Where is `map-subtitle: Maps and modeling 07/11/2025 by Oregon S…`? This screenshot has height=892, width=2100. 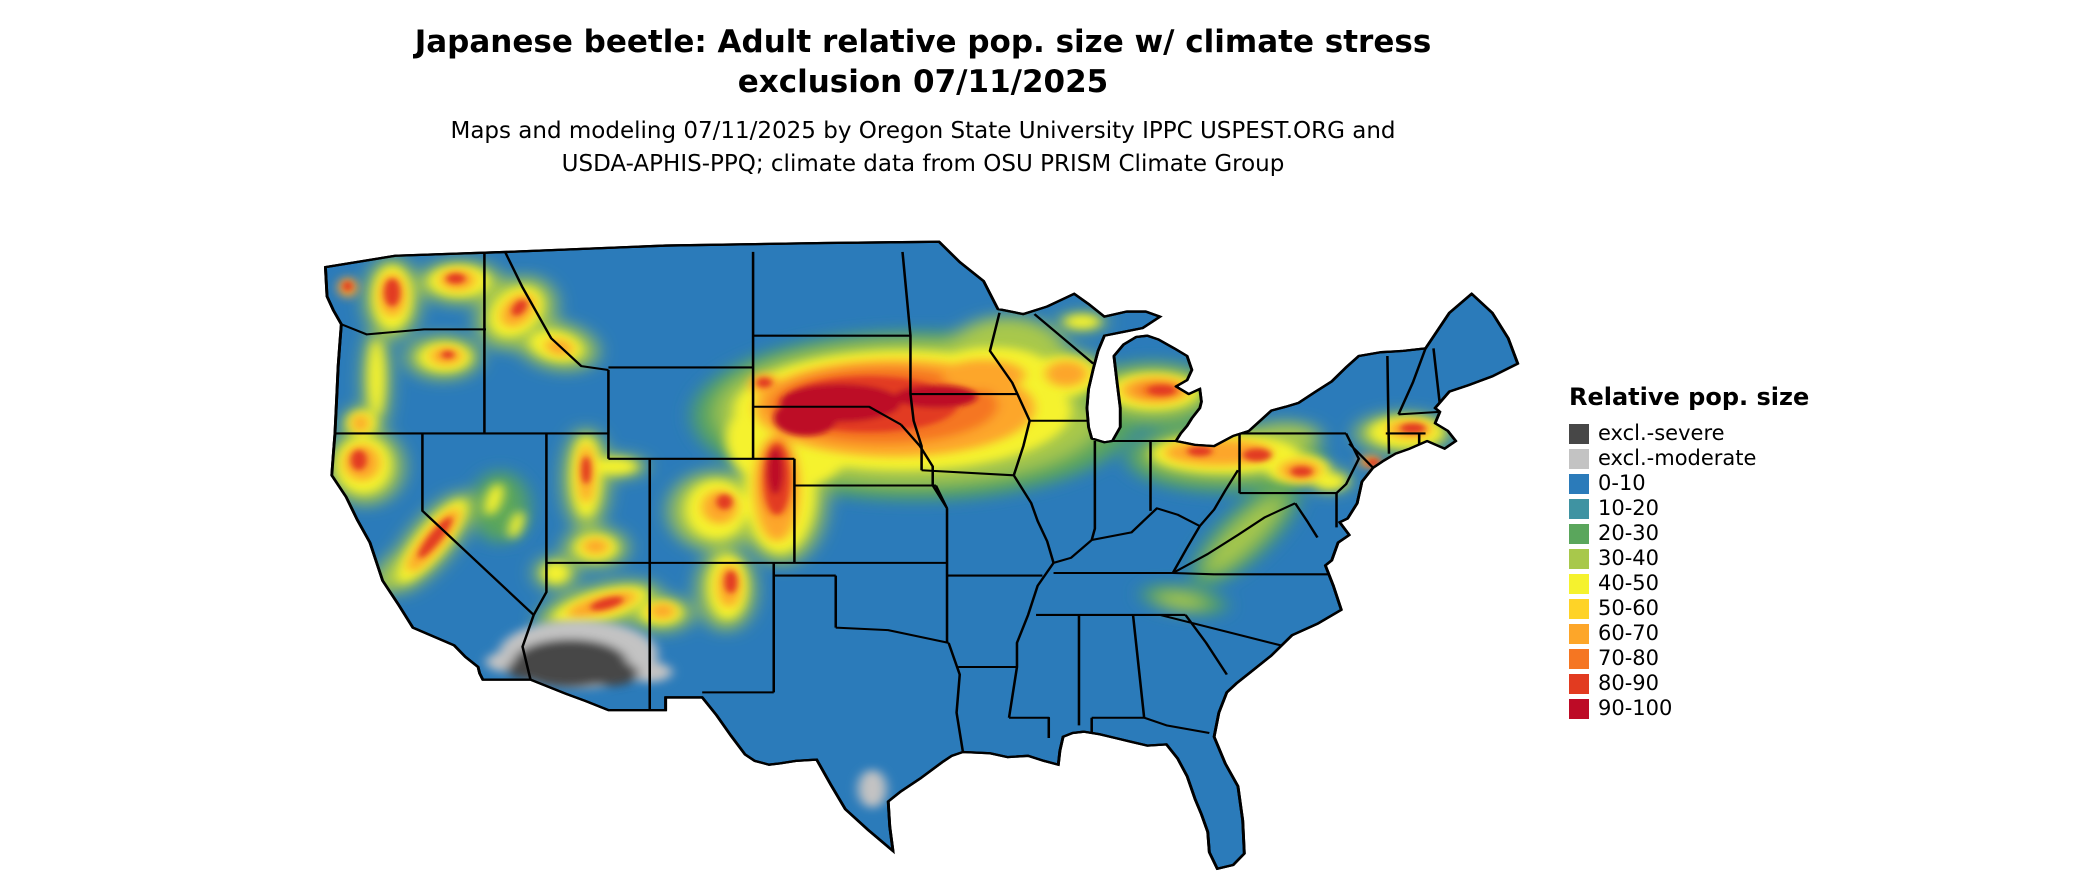 map-subtitle: Maps and modeling 07/11/2025 by Oregon S… is located at coordinates (923, 148).